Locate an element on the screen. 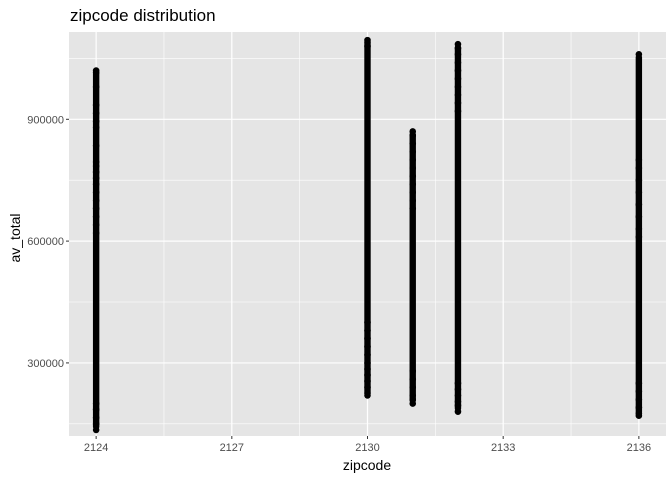 Image resolution: width=672 pixels, height=480 pixels. y-tick-label: 600000 is located at coordinates (45, 242).